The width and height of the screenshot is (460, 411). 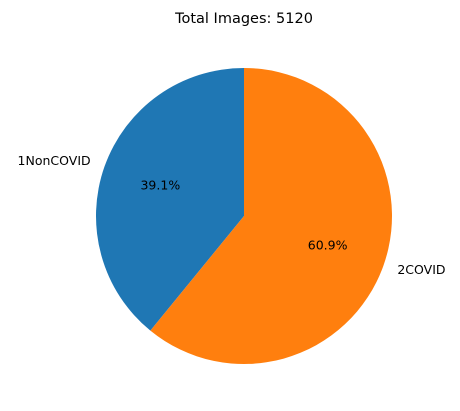 I want to click on slice-percent-2covid: 60.9%, so click(x=328, y=244).